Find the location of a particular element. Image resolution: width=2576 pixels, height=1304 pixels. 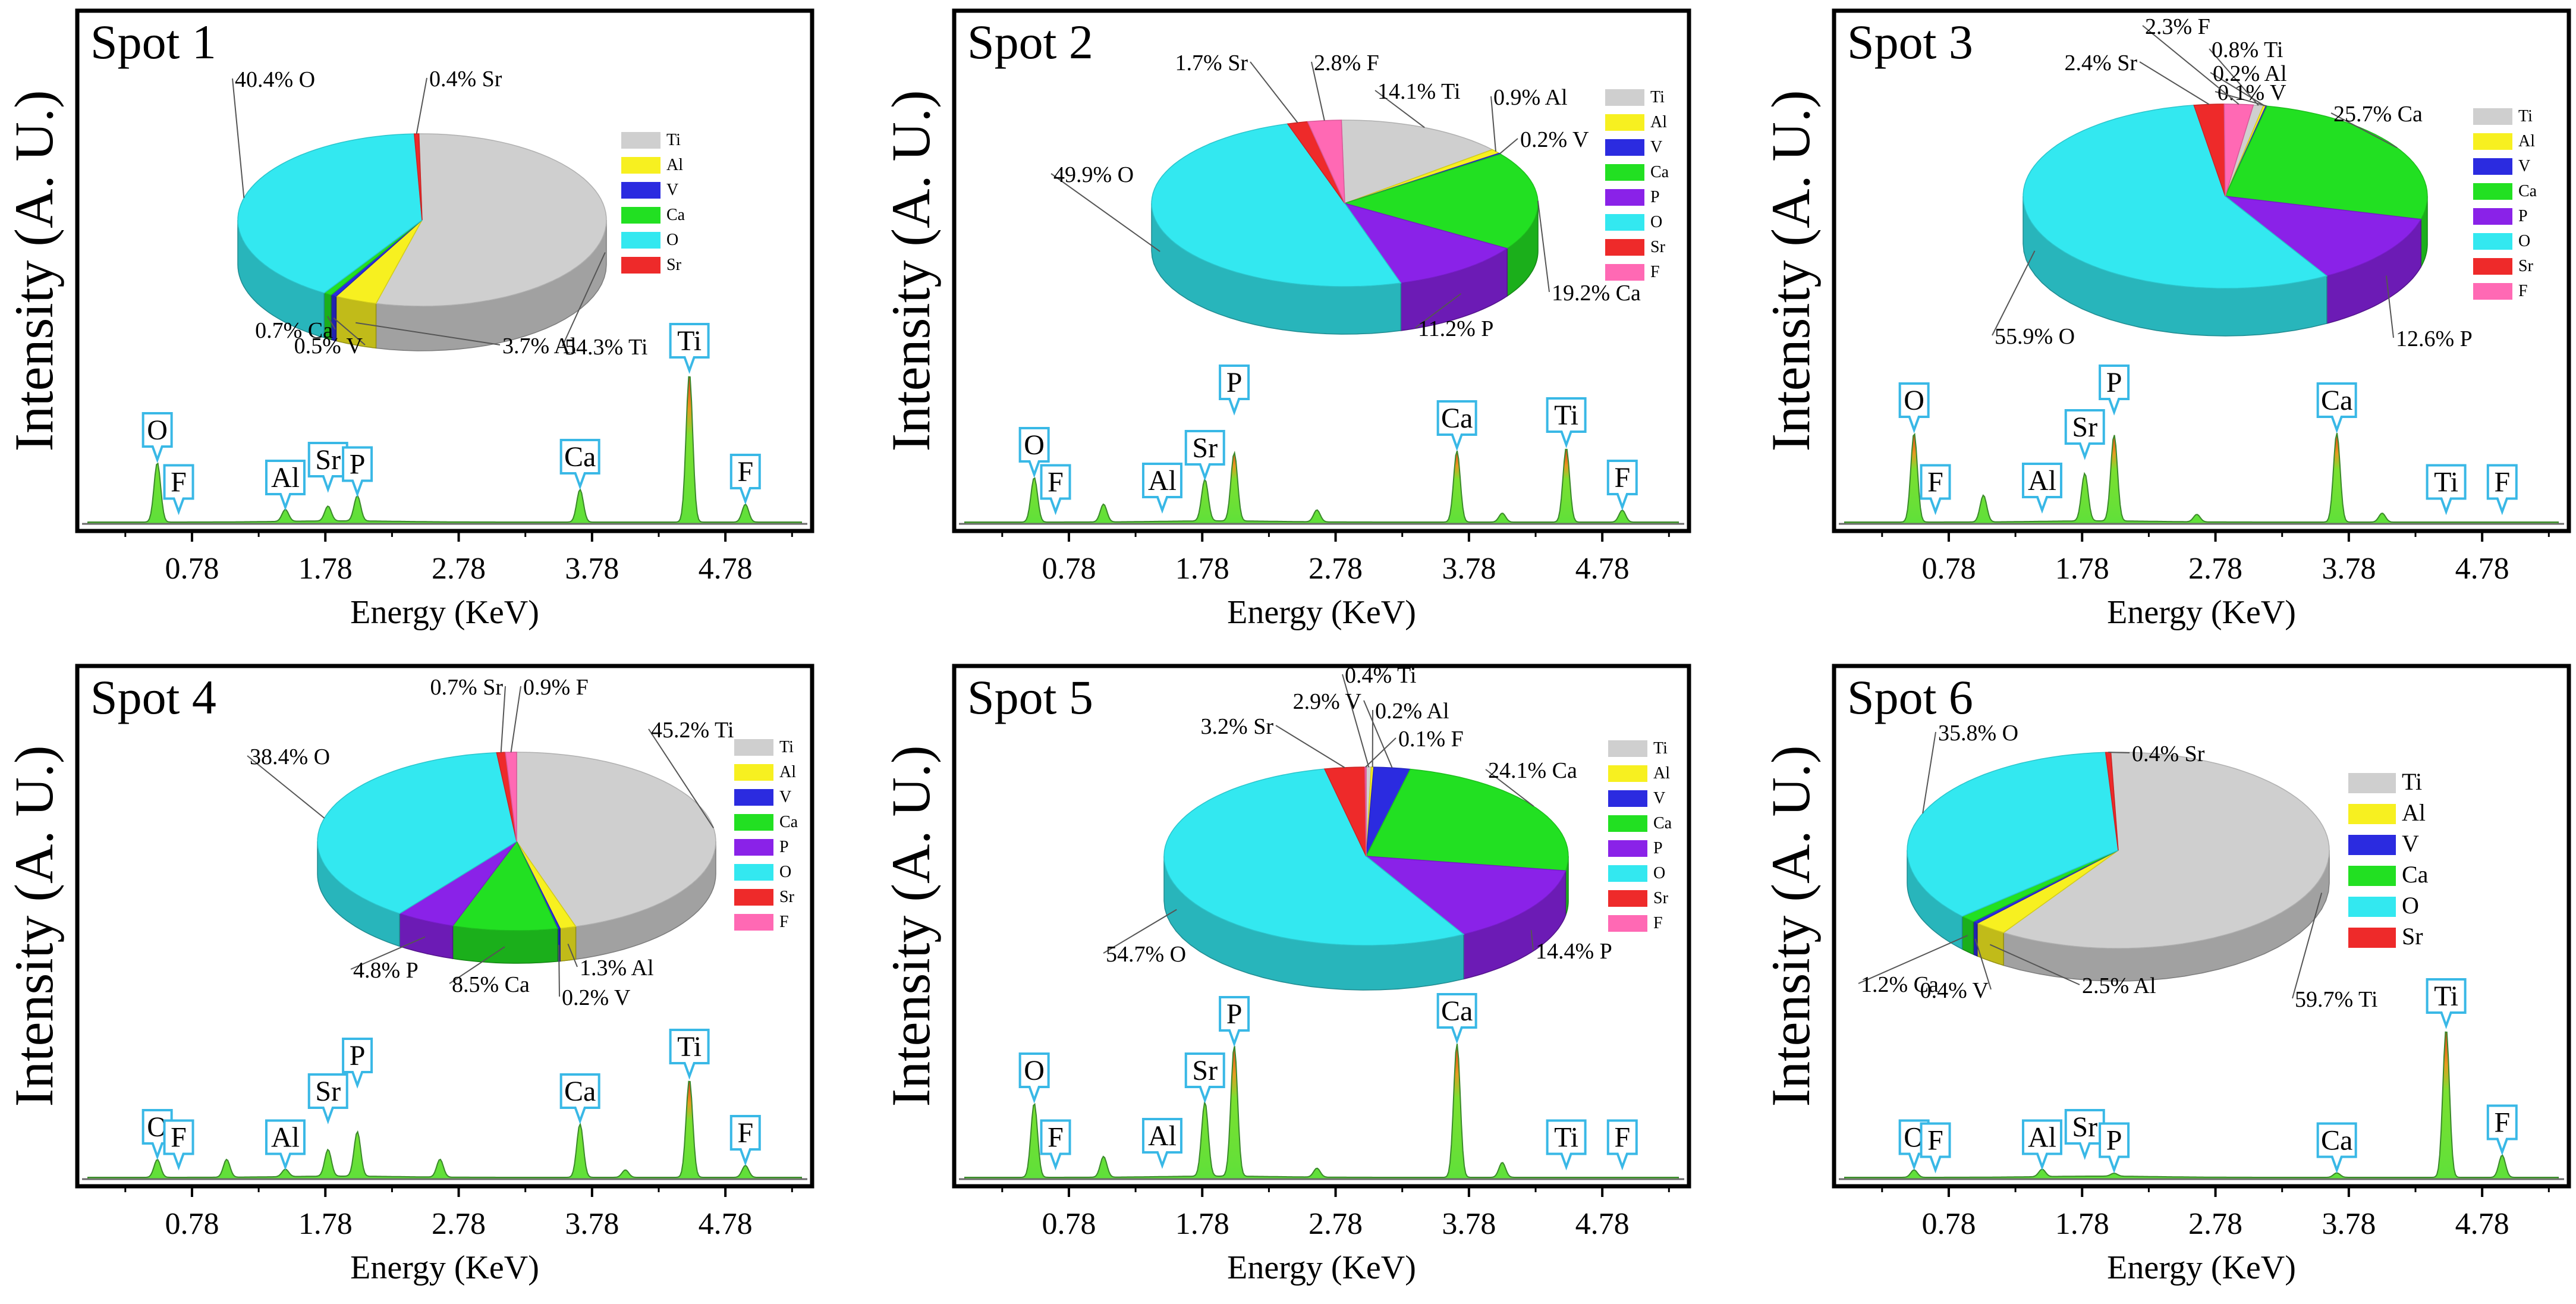

peak-label: O is located at coordinates (1034, 1070).